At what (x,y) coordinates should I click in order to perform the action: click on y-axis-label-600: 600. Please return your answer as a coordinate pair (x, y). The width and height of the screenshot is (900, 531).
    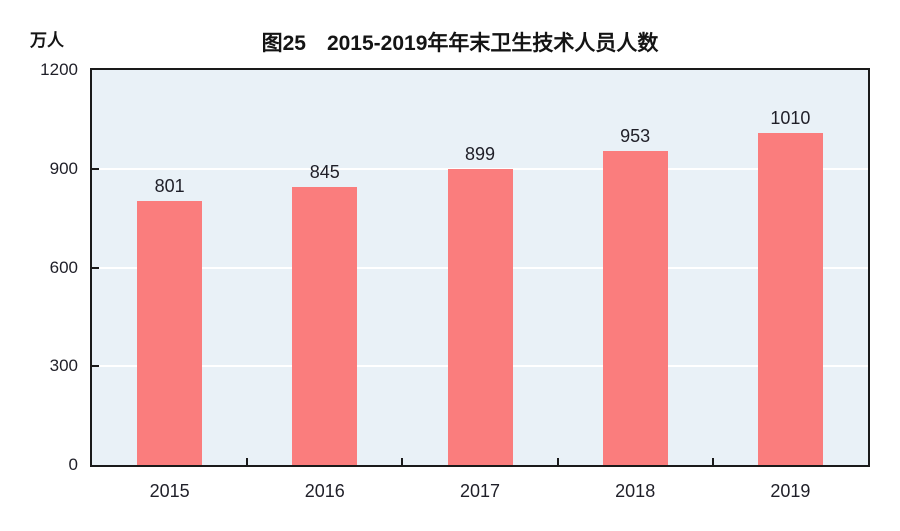
    Looking at the image, I should click on (63, 267).